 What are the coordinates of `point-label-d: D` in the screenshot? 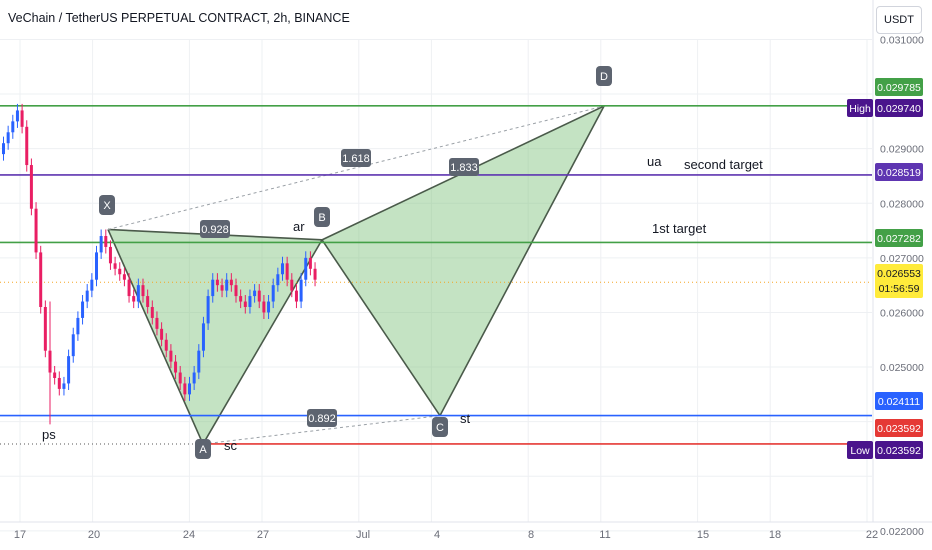 It's located at (604, 77).